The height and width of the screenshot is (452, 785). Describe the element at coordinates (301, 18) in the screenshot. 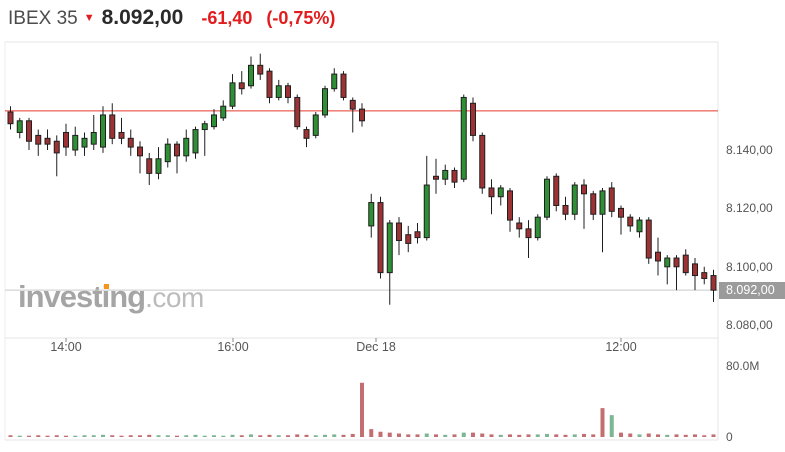

I see `price-change-percent: (-0,75%)` at that location.